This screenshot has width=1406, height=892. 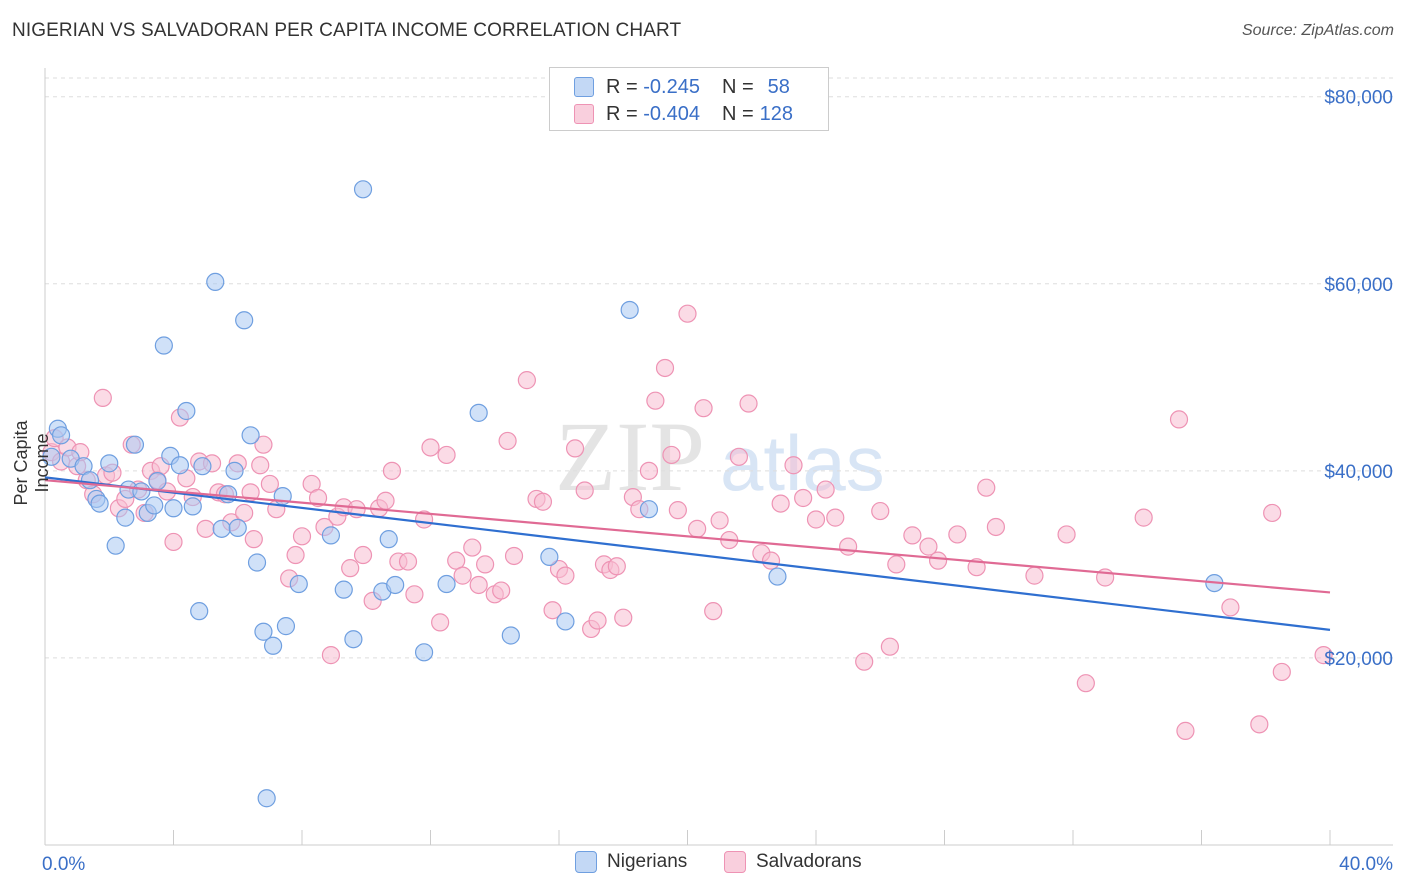 I want to click on legend-label-nigerians: Nigerians, so click(x=647, y=861).